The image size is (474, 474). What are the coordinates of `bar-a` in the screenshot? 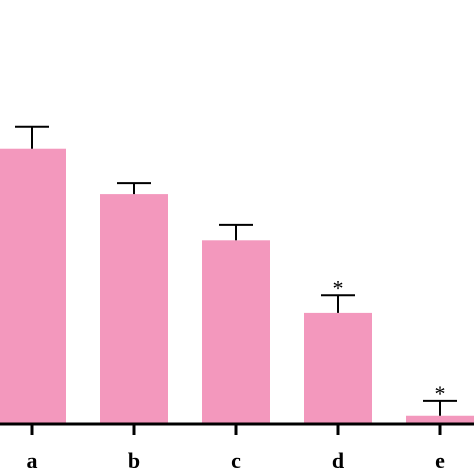 It's located at (33, 286).